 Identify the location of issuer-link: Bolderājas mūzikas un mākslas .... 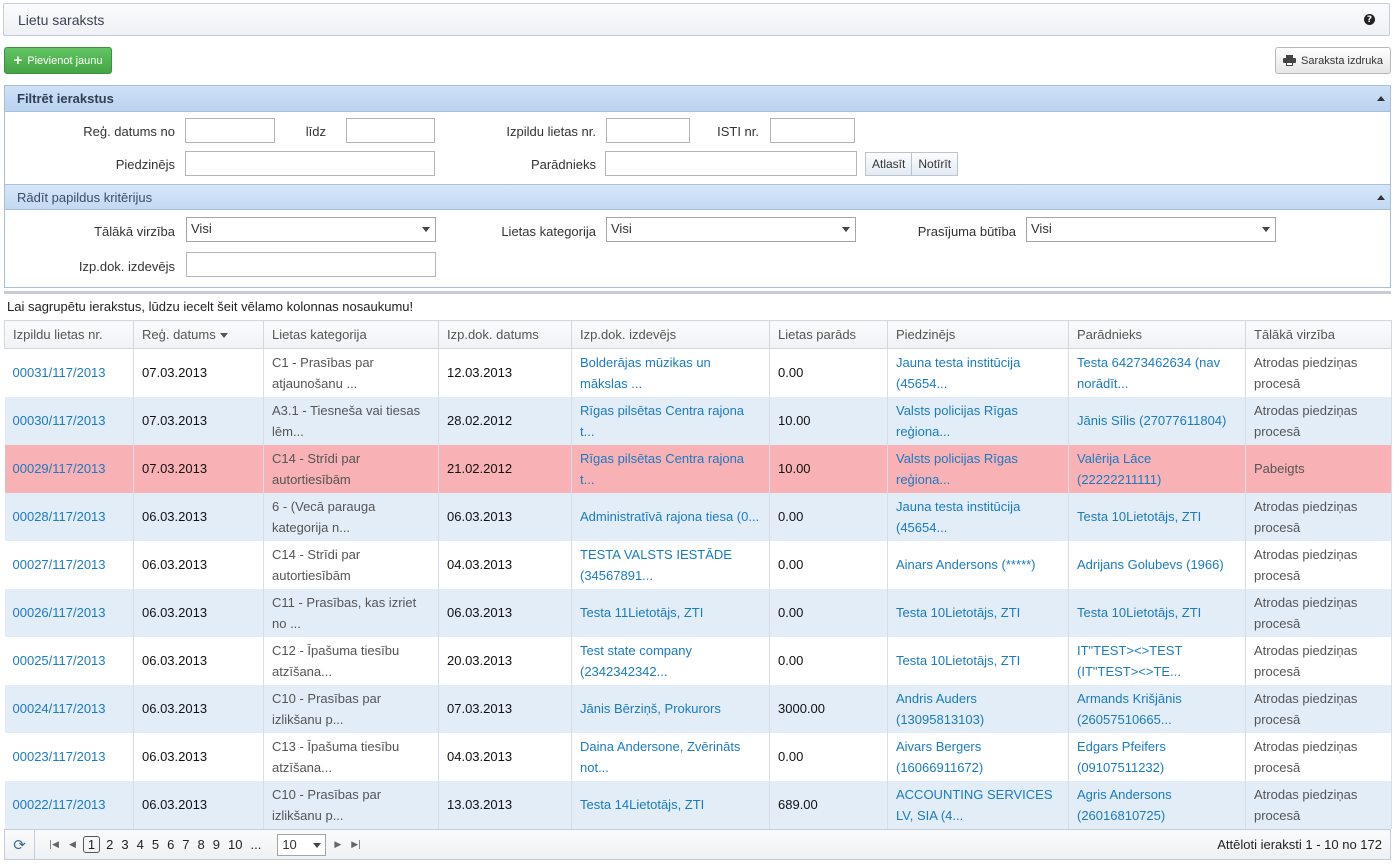
(645, 373).